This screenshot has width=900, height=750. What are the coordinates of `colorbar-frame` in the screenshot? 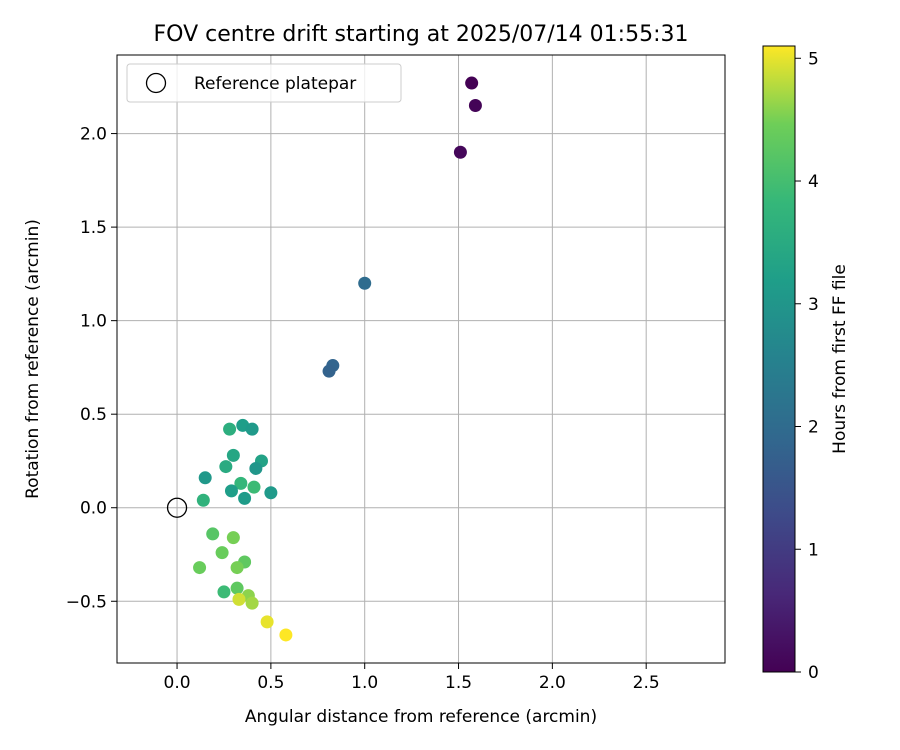 It's located at (779, 359).